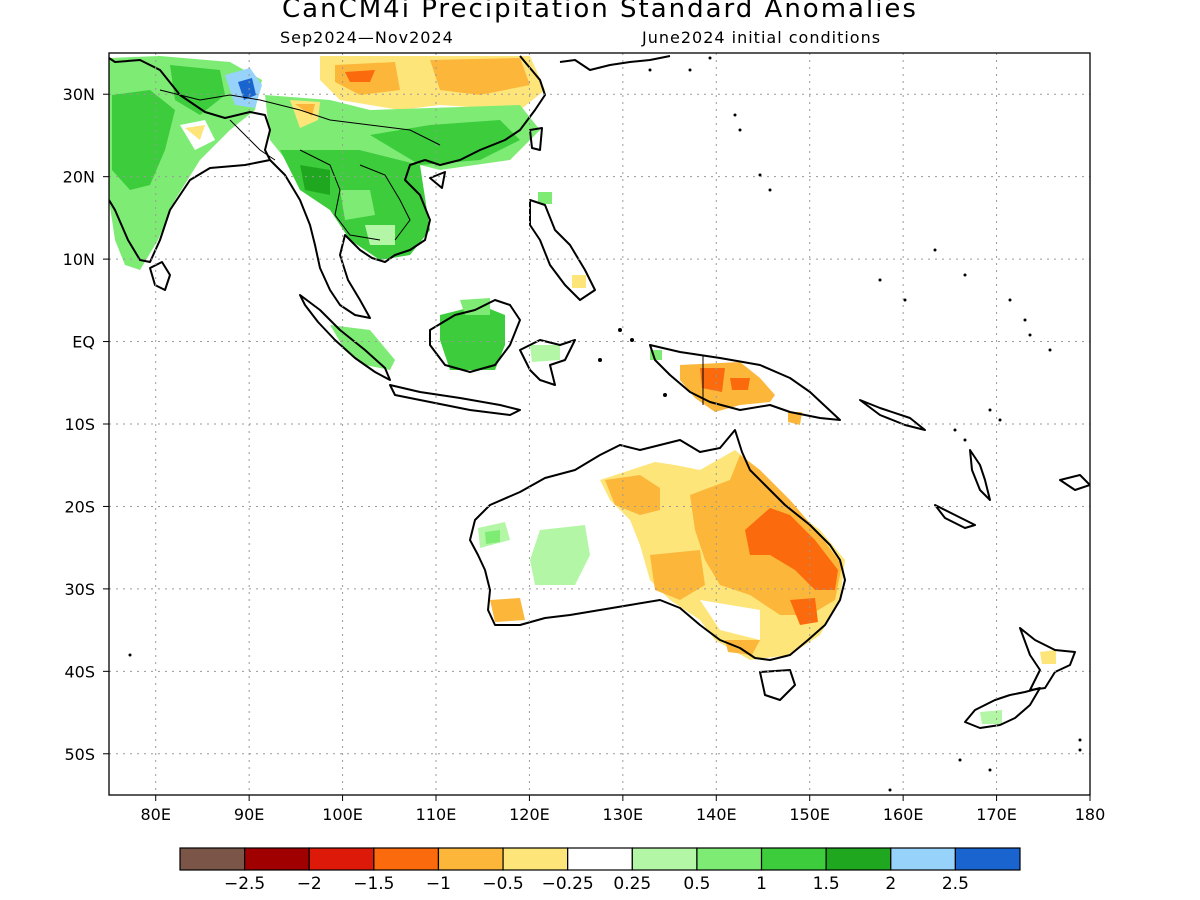 The height and width of the screenshot is (900, 1200). Describe the element at coordinates (437, 180) in the screenshot. I see `coast-hainan` at that location.